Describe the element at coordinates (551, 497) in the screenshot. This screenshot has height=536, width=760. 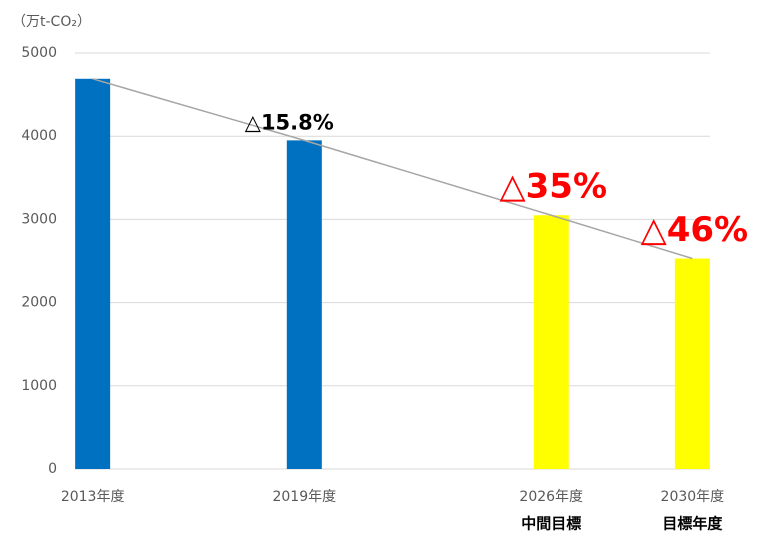
I see `x-tick-label: 2026年度` at that location.